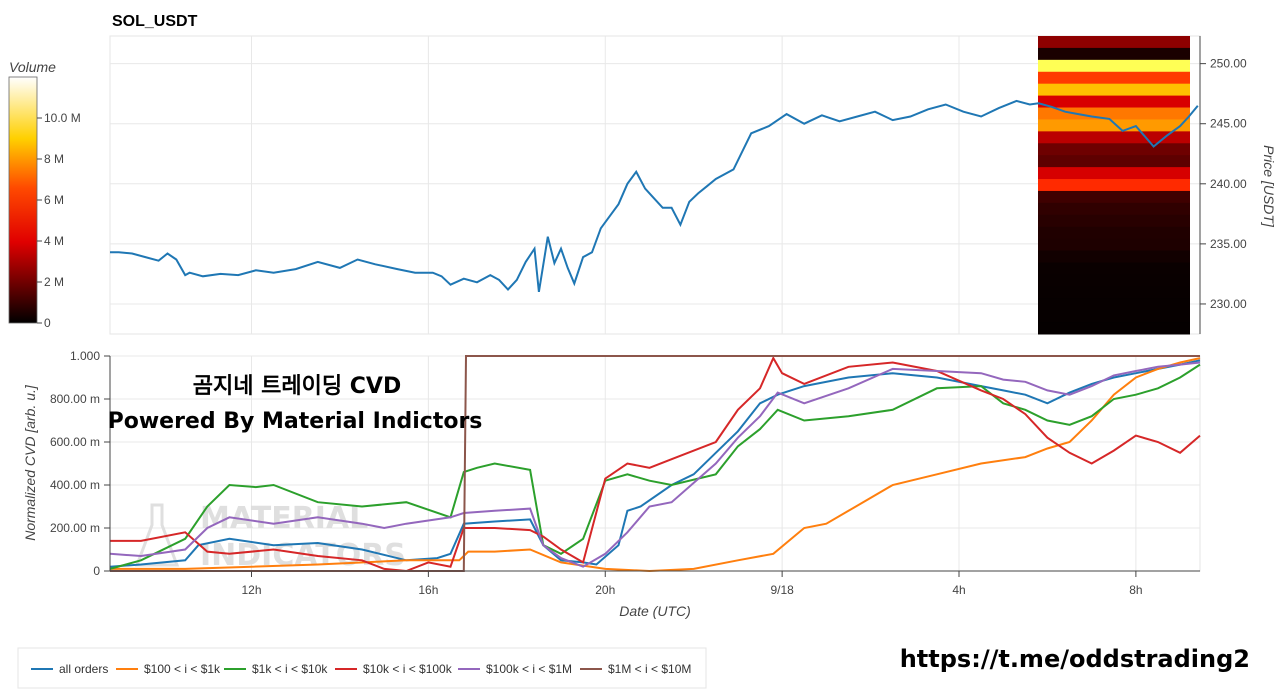 The width and height of the screenshot is (1280, 690). What do you see at coordinates (1228, 184) in the screenshot?
I see `price-y-tick-label: 240.00` at bounding box center [1228, 184].